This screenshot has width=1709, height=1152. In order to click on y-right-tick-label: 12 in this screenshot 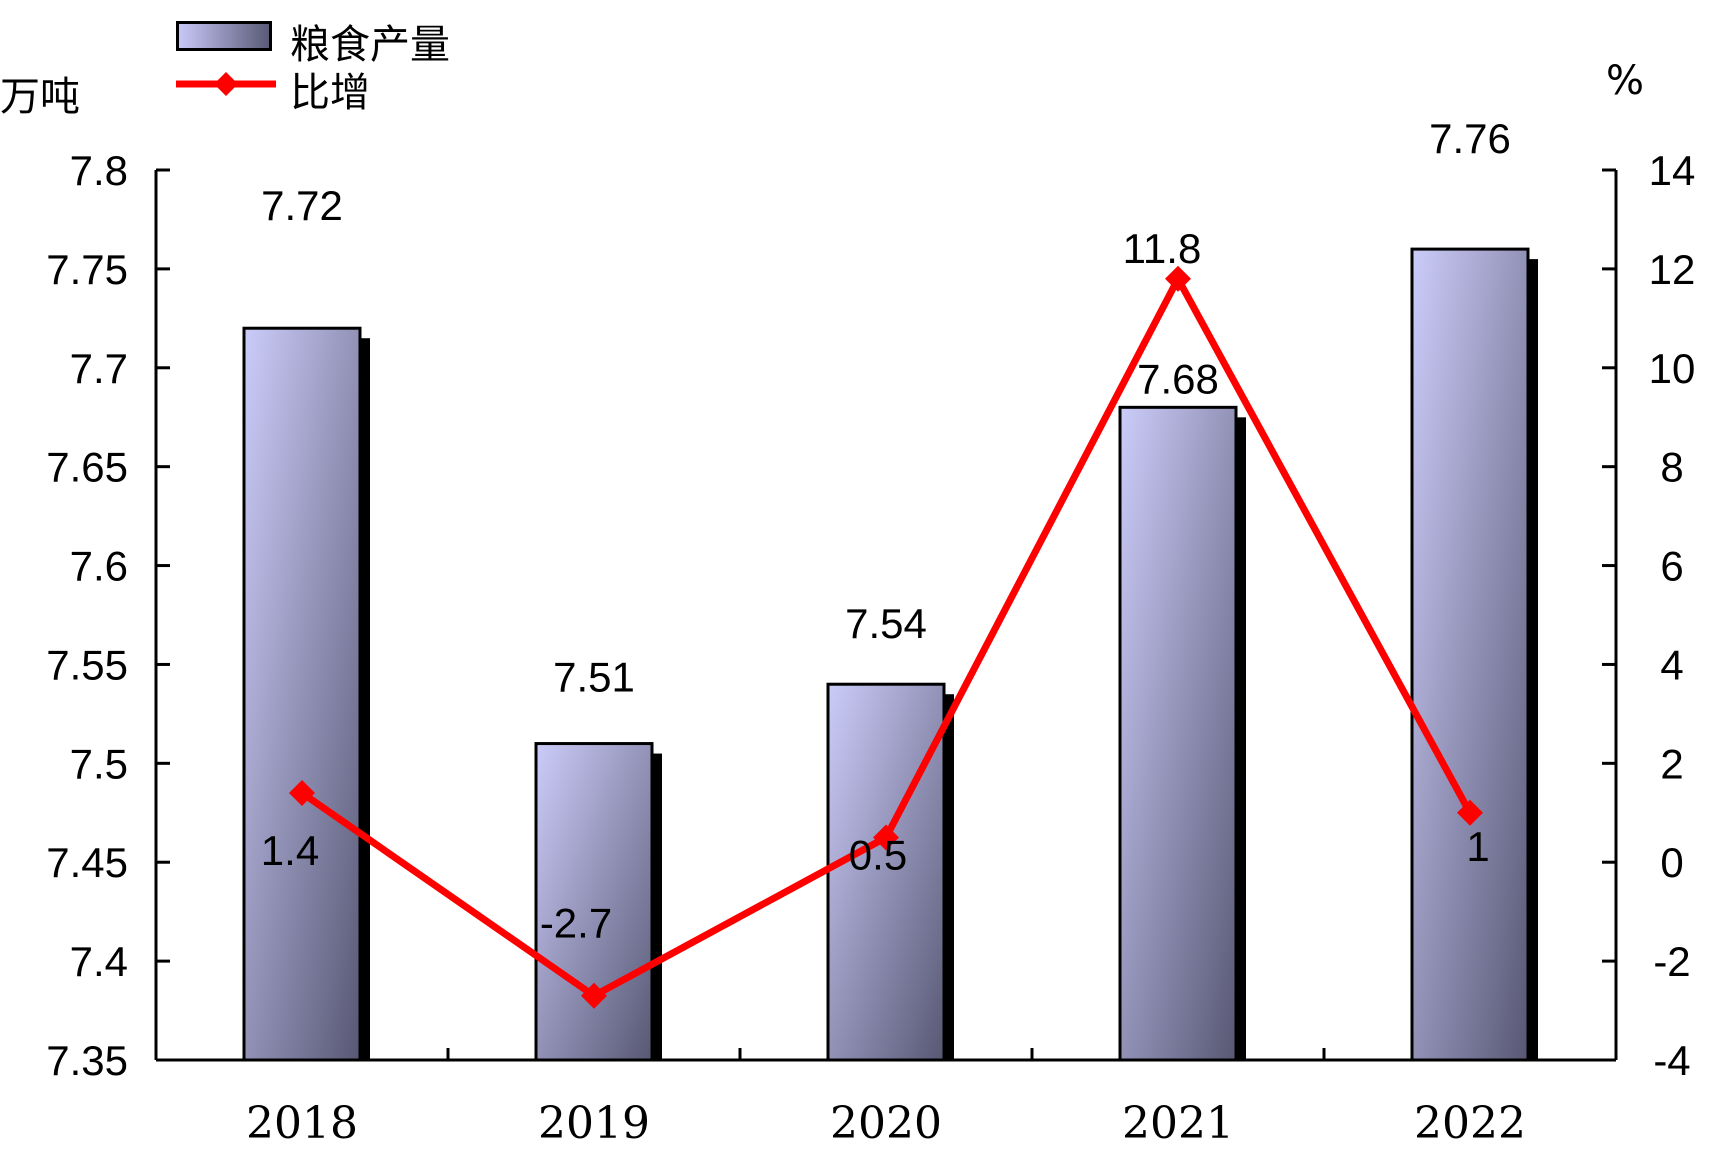, I will do `click(1672, 269)`.